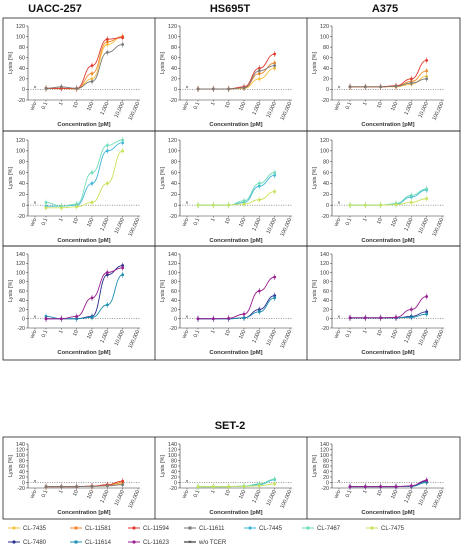 This screenshot has height=550, width=463. I want to click on legend-label: CL-11611, so click(212, 529).